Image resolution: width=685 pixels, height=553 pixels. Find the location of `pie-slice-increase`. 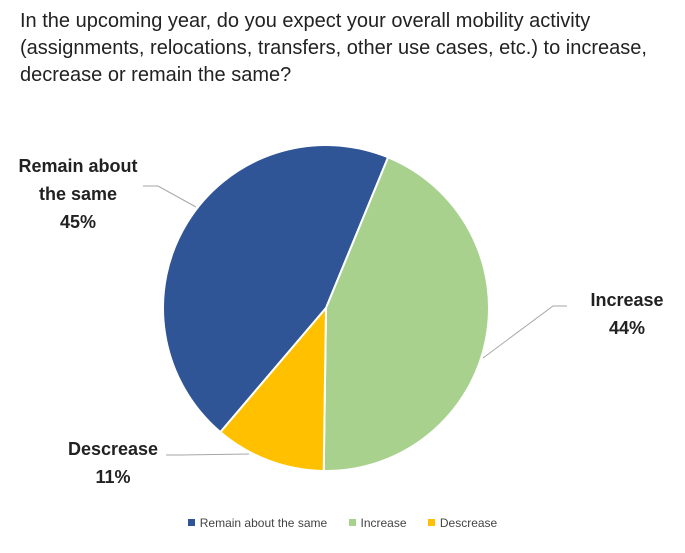

pie-slice-increase is located at coordinates (406, 313).